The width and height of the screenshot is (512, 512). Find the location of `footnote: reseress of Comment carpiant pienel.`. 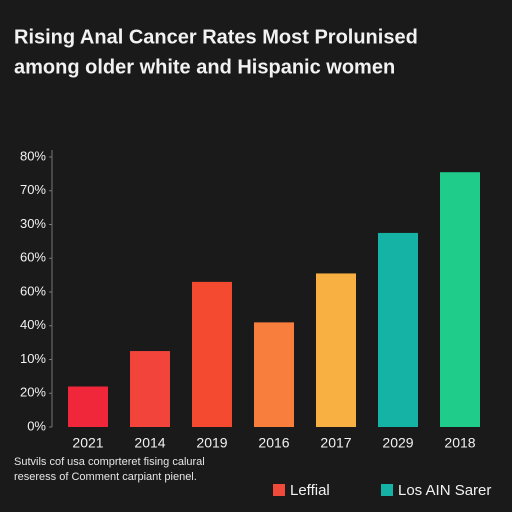

footnote: reseress of Comment carpiant pienel. is located at coordinates (105, 477).